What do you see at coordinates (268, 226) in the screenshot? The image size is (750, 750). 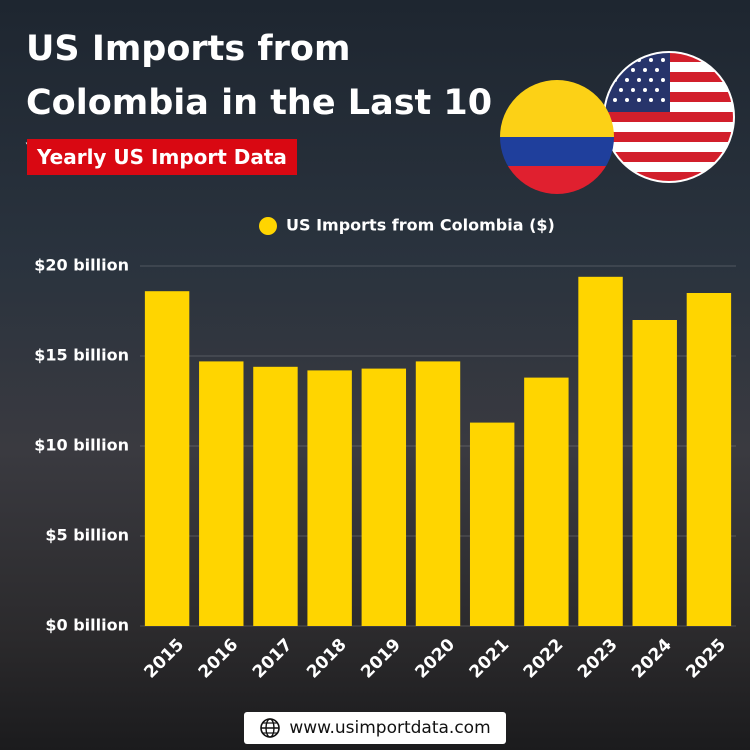 I see `legend-marker` at bounding box center [268, 226].